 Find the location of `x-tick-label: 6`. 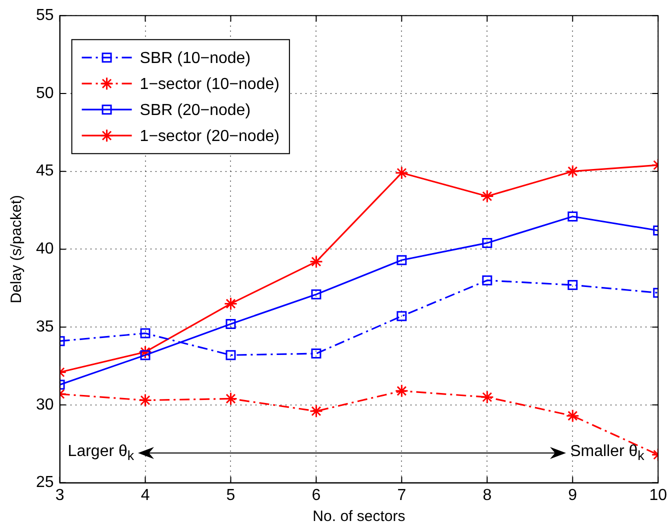

x-tick-label: 6 is located at coordinates (316, 495).